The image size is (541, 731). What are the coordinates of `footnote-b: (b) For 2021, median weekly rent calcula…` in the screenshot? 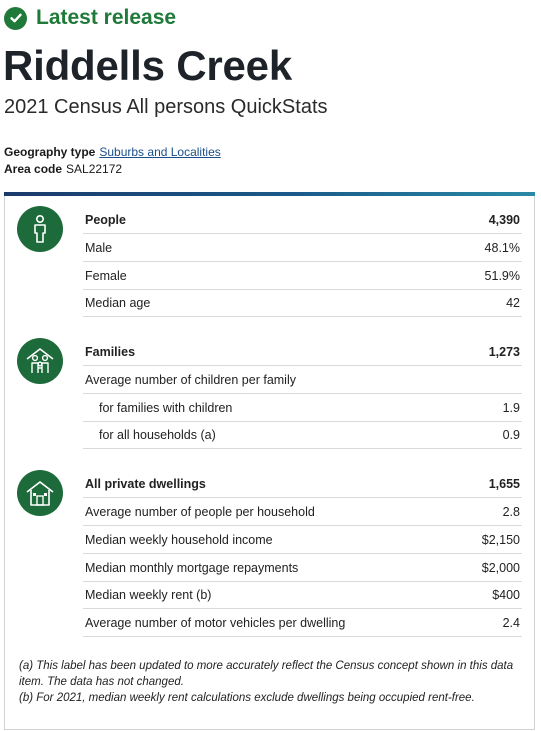 It's located at (247, 698).